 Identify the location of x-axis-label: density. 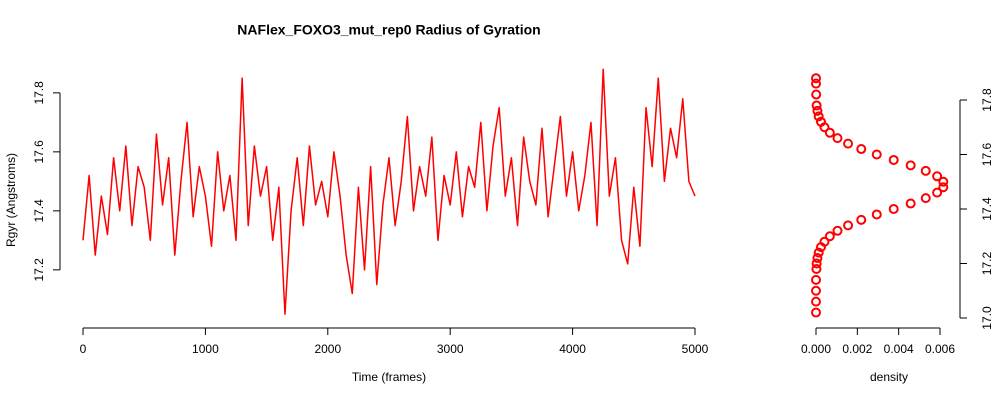
(889, 377).